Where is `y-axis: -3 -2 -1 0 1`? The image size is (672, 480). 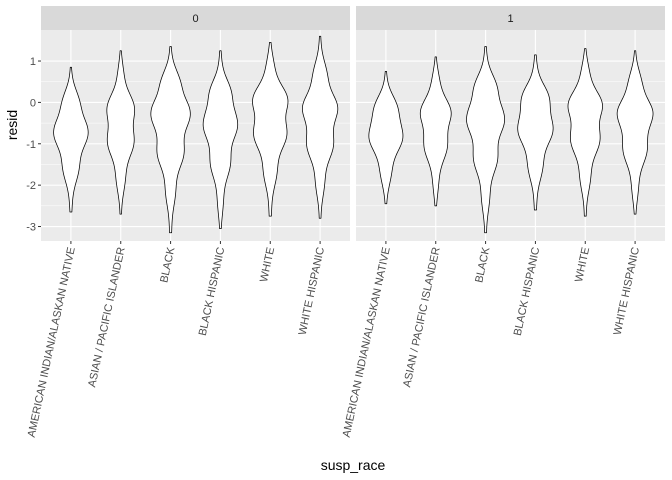
y-axis: -3 -2 -1 0 1 is located at coordinates (33, 145).